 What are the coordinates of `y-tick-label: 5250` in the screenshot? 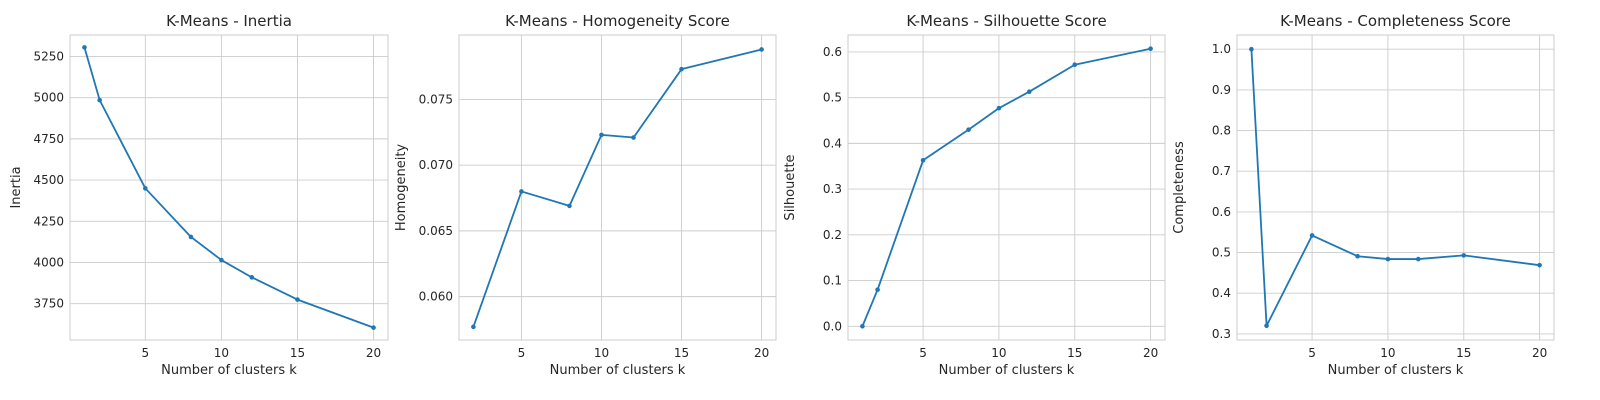 It's located at (48, 56).